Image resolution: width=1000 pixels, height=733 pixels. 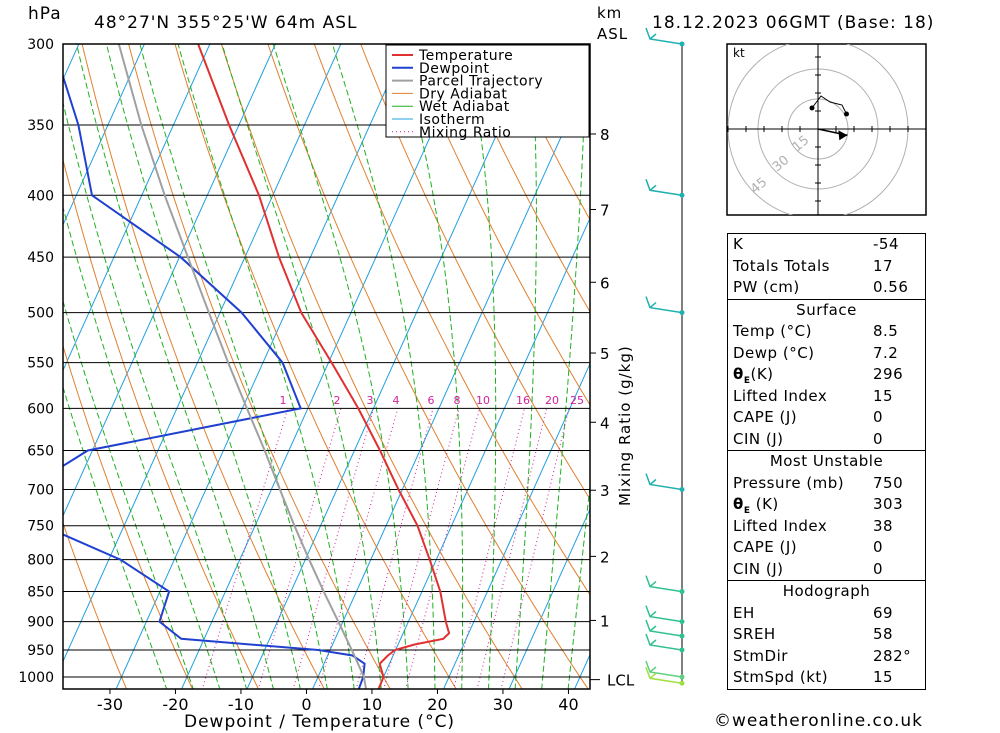 I want to click on mixing-ratio-label: 3, so click(x=370, y=400).